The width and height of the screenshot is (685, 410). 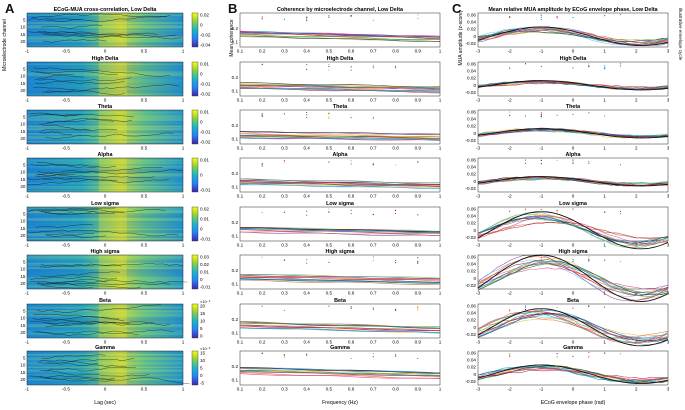 I want to click on heatmap-image, so click(x=105, y=79).